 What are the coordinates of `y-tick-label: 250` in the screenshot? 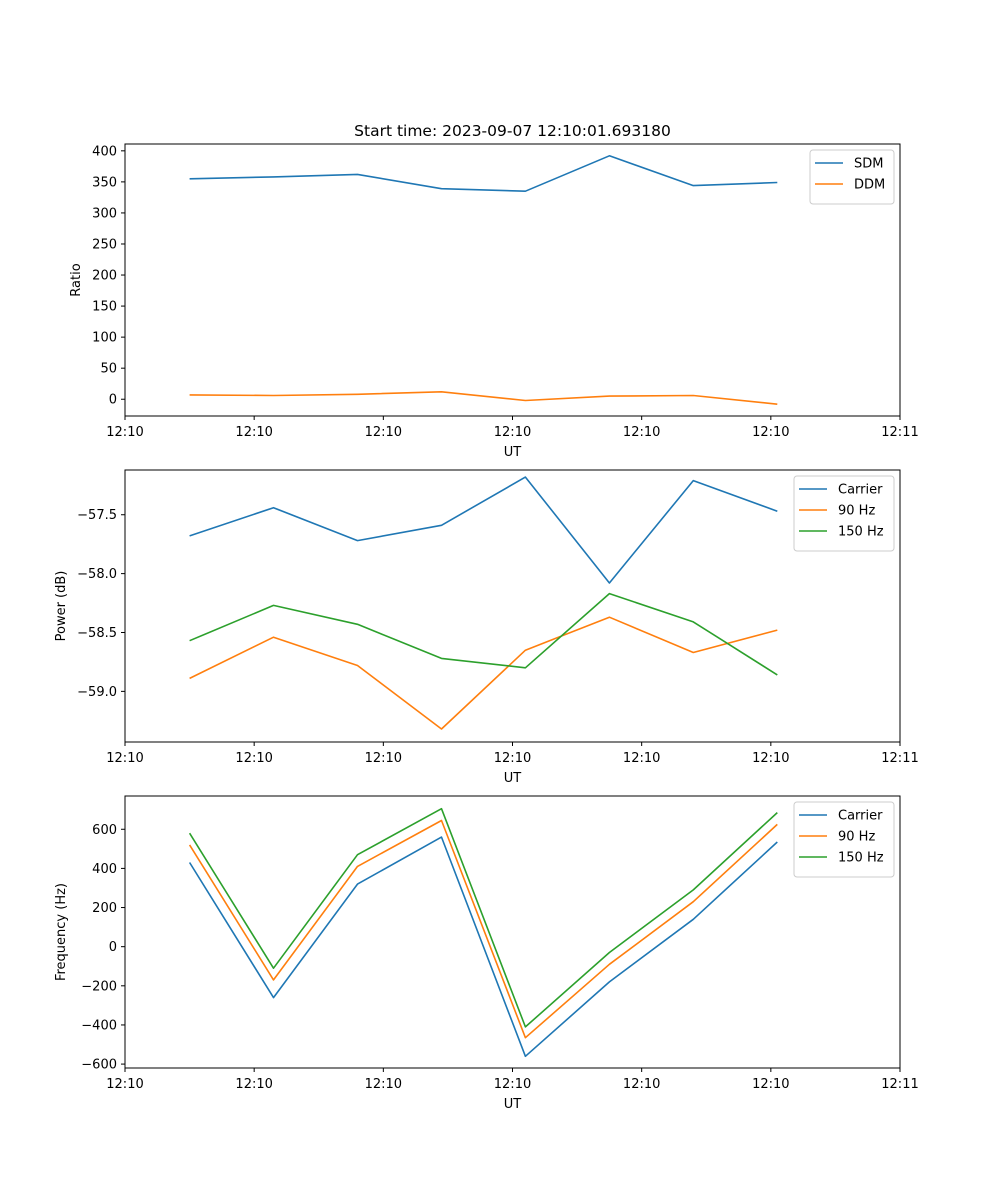 It's located at (104, 244).